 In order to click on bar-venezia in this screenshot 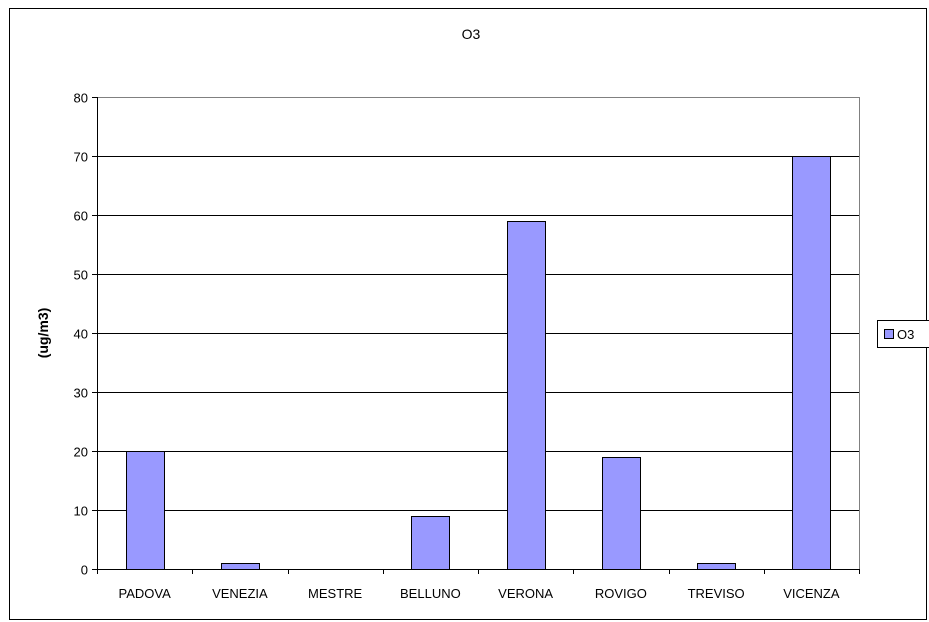, I will do `click(240, 566)`.